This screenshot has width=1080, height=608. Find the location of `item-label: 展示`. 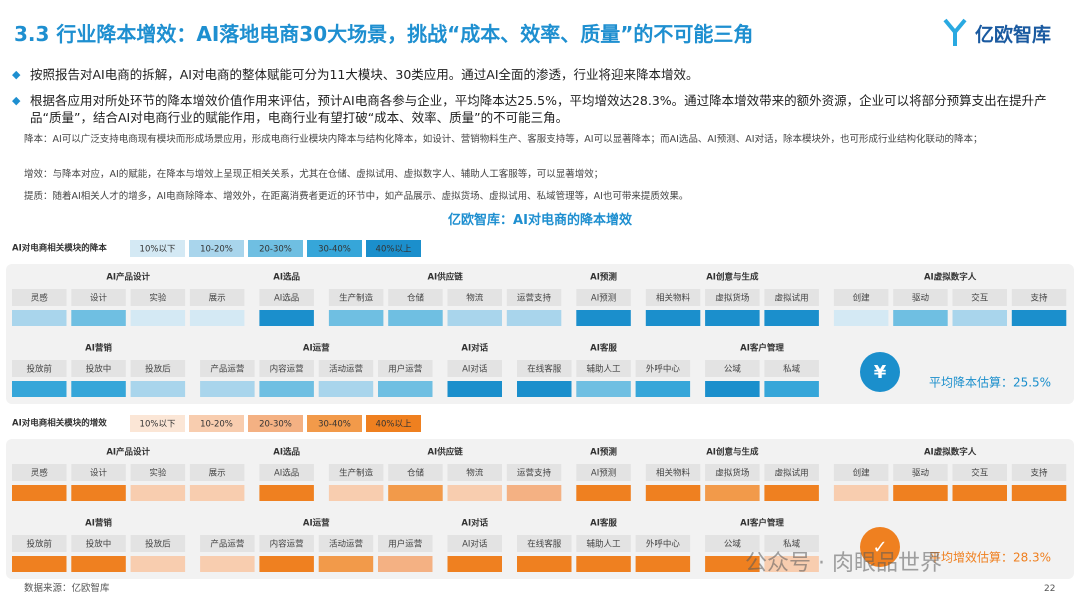

item-label: 展示 is located at coordinates (217, 299).